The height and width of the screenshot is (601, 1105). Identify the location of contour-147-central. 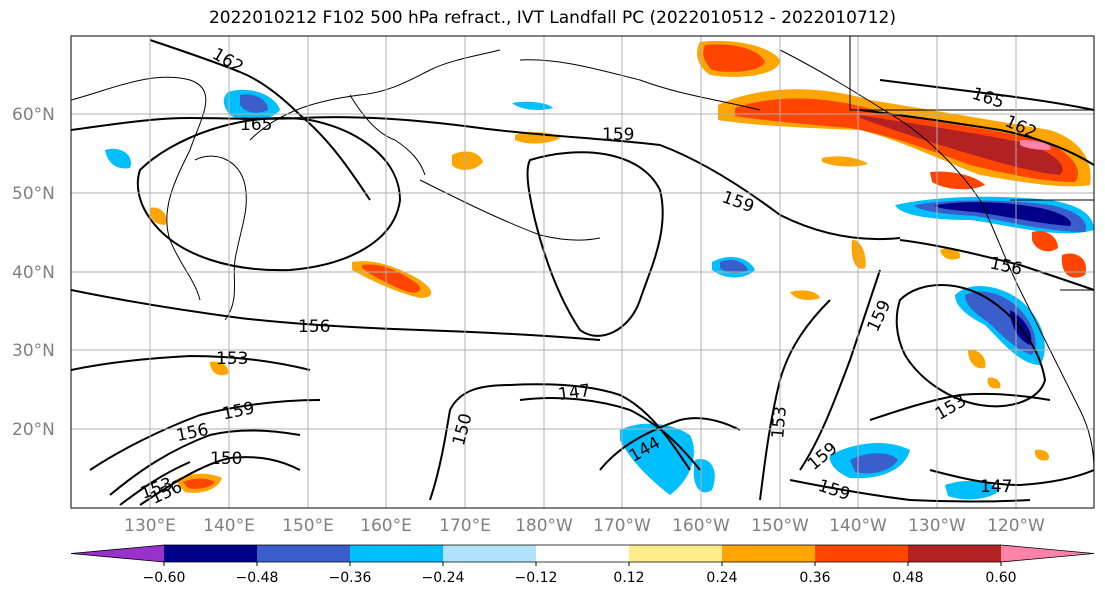
(610, 434).